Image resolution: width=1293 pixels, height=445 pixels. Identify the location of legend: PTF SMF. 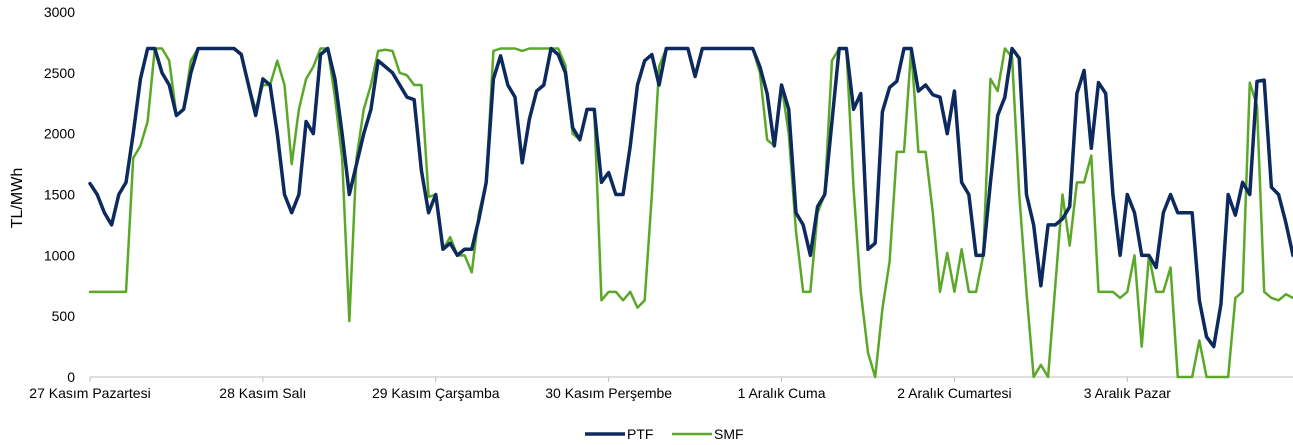
(664, 434).